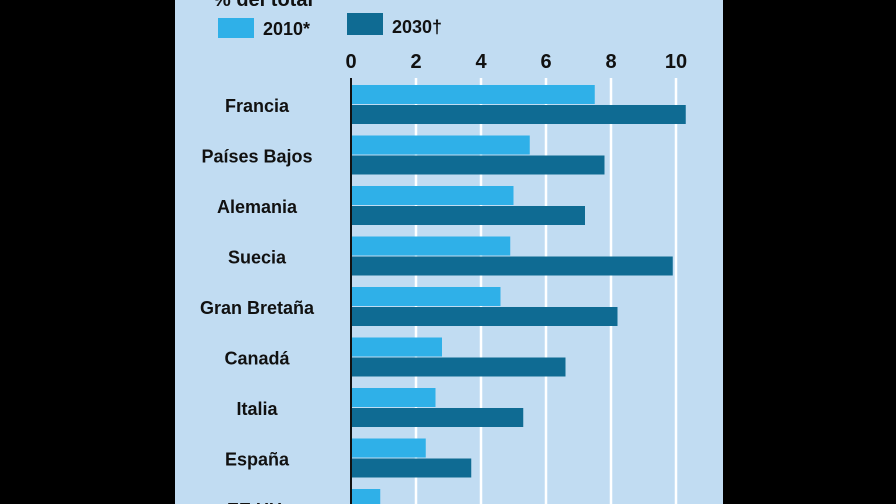  What do you see at coordinates (481, 62) in the screenshot?
I see `x-tick-label: 4` at bounding box center [481, 62].